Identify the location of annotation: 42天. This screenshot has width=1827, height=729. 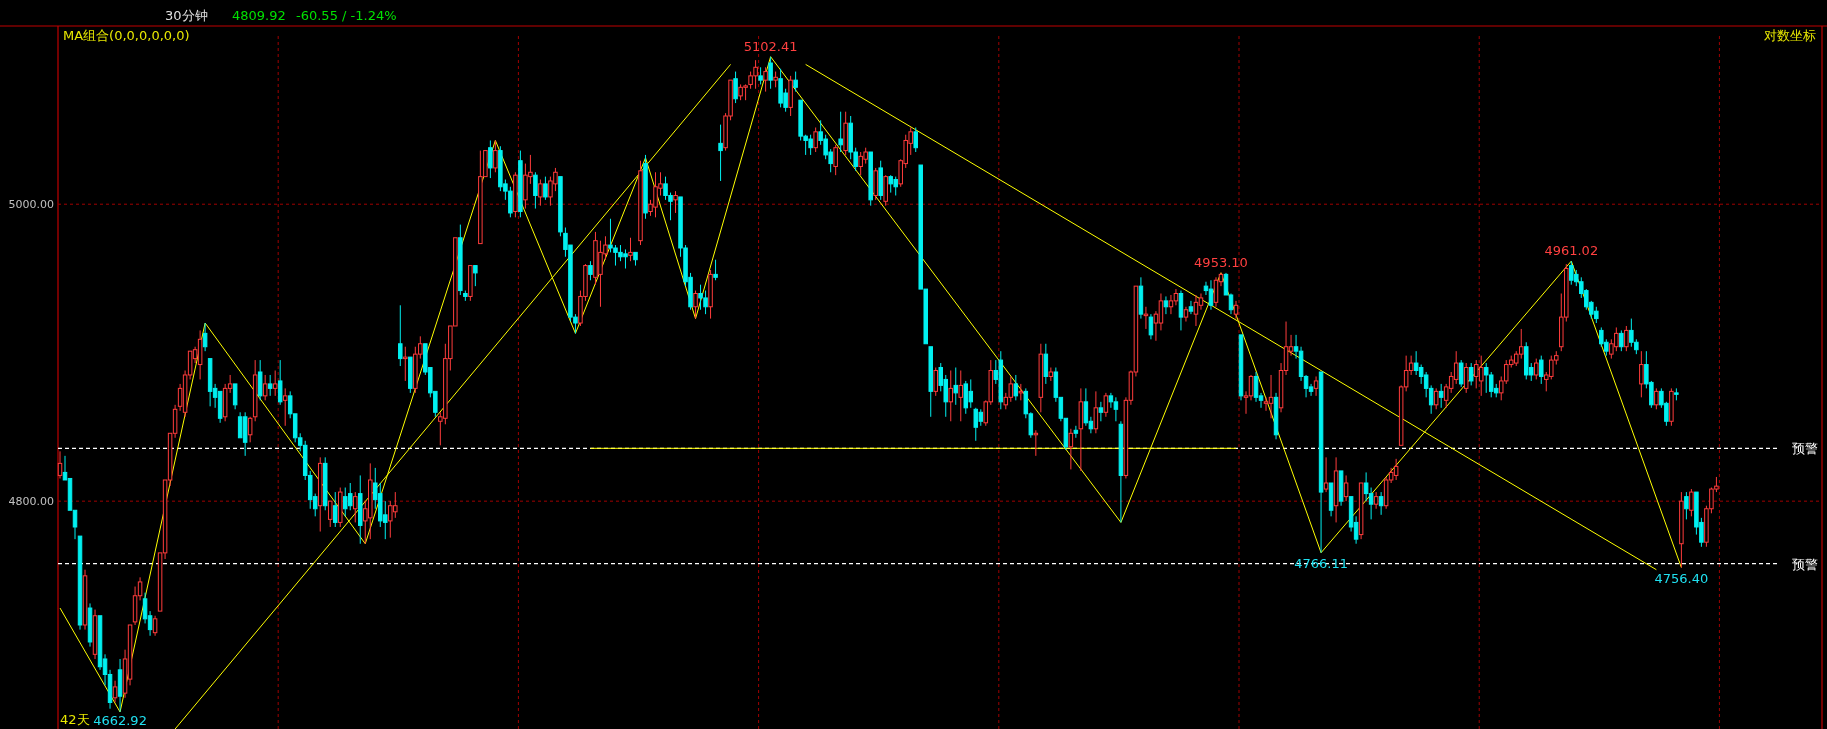
(75, 719).